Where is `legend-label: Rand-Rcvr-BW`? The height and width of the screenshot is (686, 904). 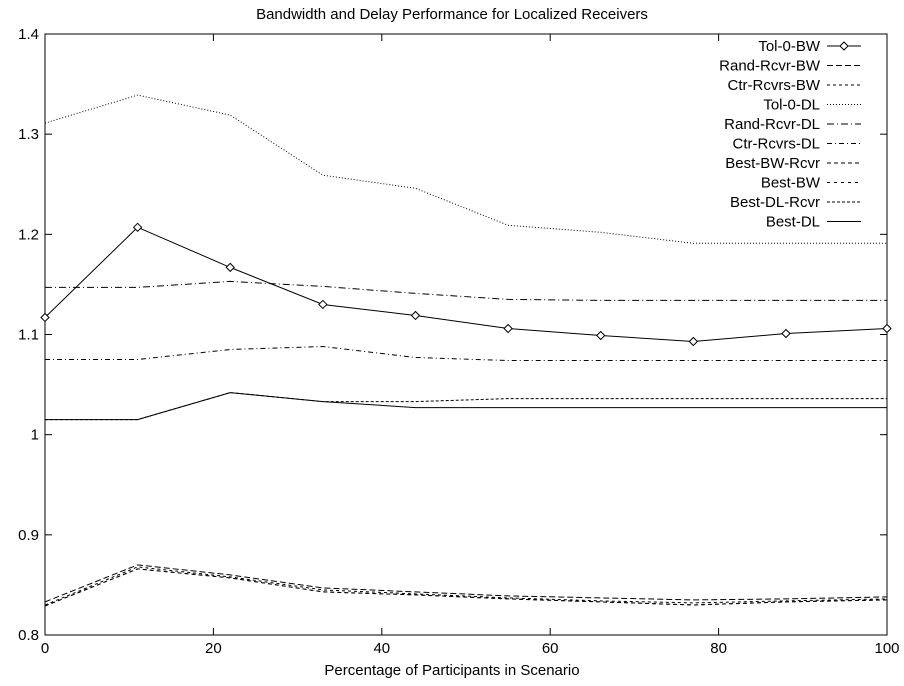 legend-label: Rand-Rcvr-BW is located at coordinates (770, 66).